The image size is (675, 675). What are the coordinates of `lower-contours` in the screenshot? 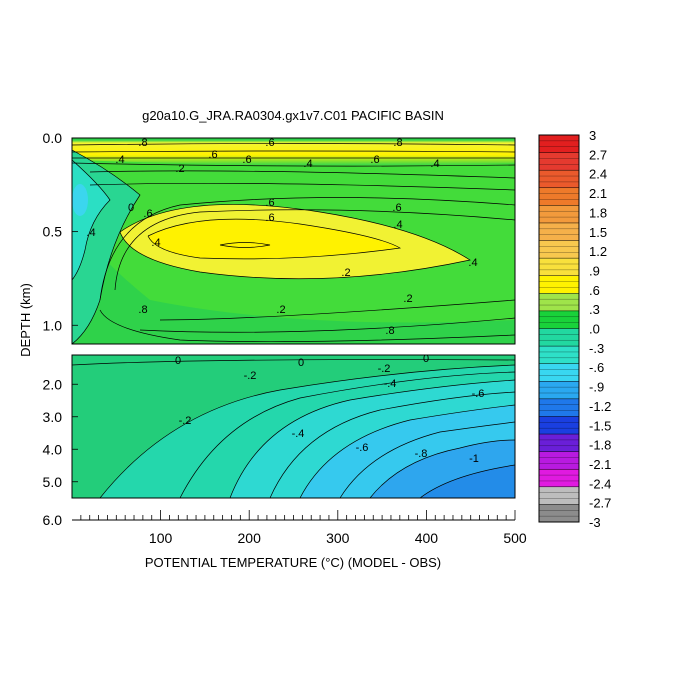 It's located at (293, 428).